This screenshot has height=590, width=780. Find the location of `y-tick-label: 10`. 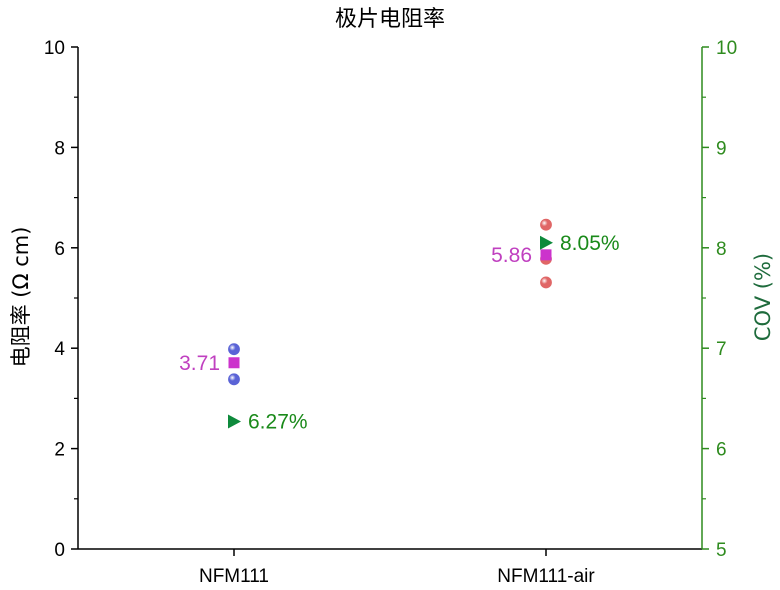

y-tick-label: 10 is located at coordinates (54, 48).